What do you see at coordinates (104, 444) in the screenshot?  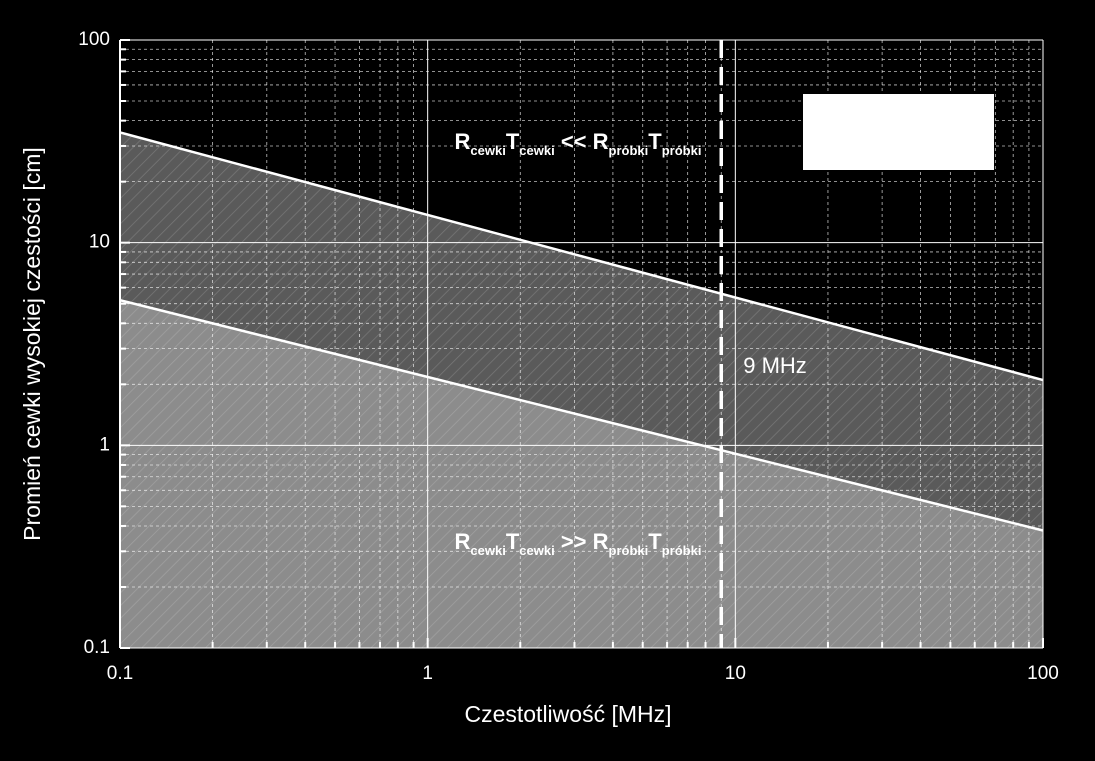 I see `y-tick-label: 1` at bounding box center [104, 444].